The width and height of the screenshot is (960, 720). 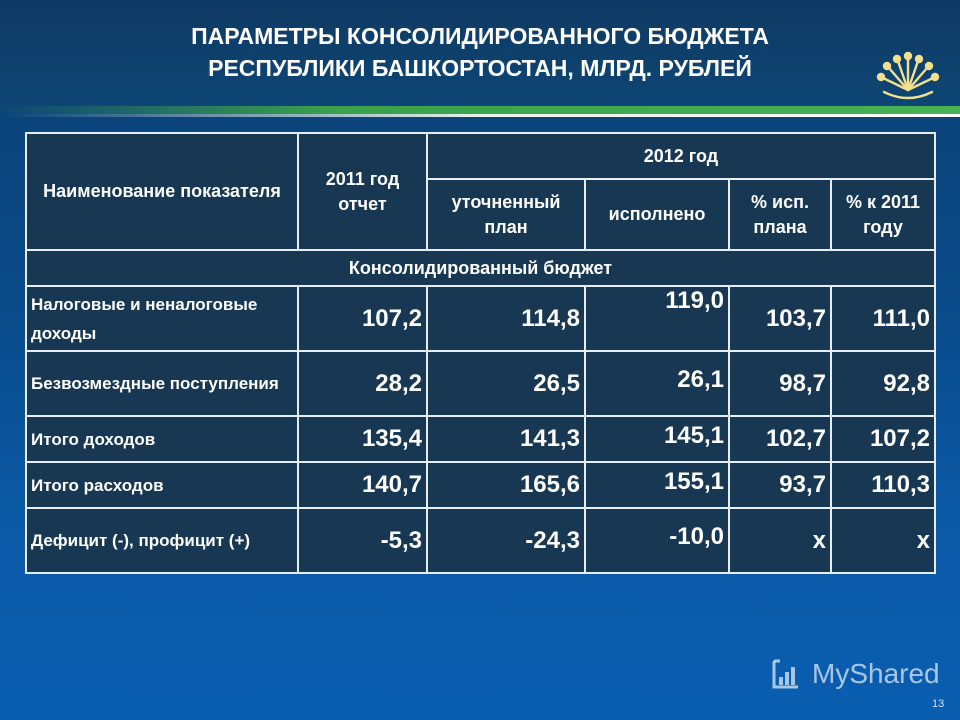 I want to click on cell-2011: 135,4, so click(x=362, y=439).